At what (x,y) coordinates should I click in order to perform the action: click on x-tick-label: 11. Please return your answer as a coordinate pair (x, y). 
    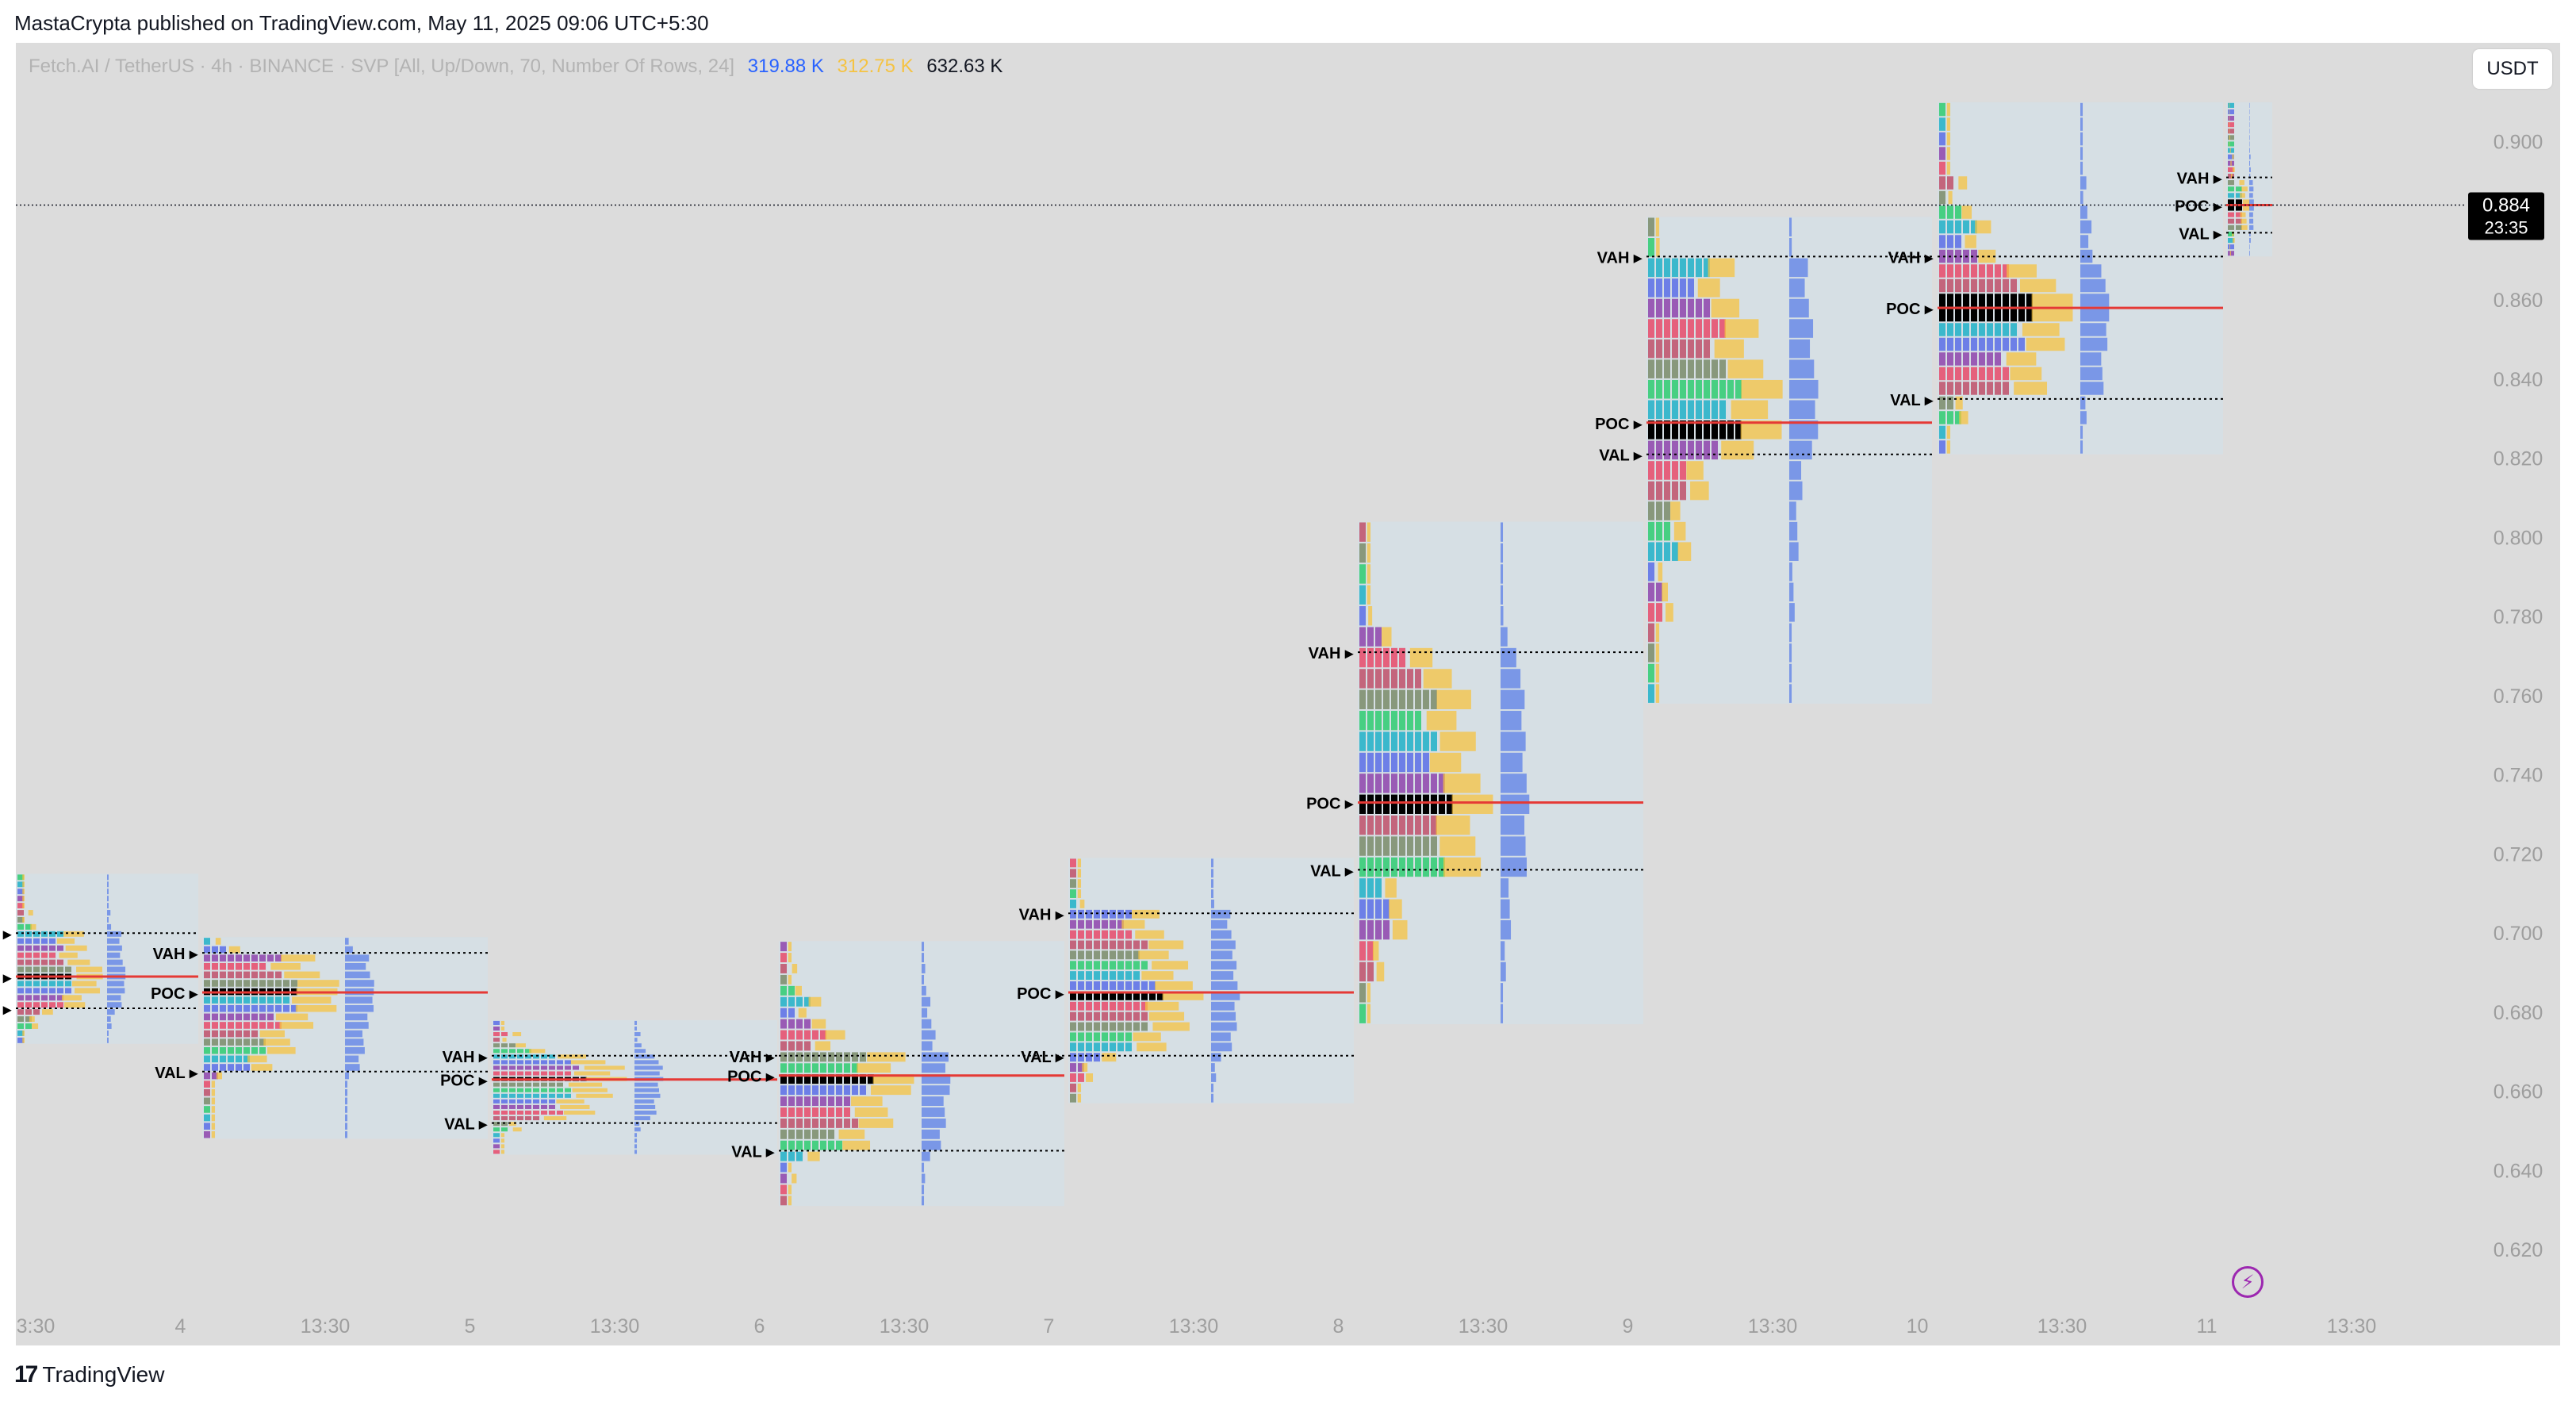
    Looking at the image, I should click on (2207, 1326).